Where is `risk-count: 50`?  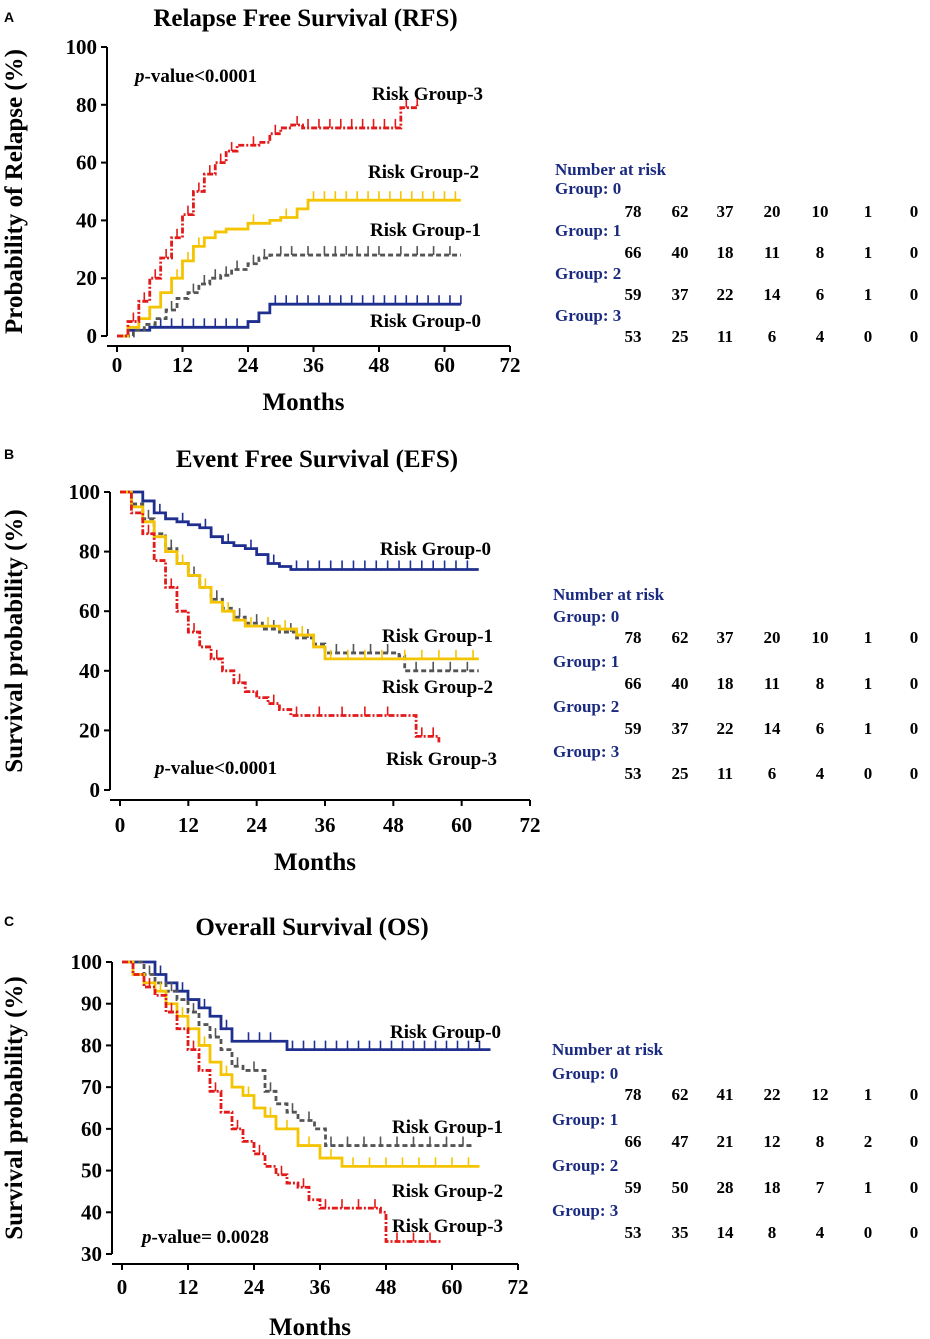 risk-count: 50 is located at coordinates (680, 1187).